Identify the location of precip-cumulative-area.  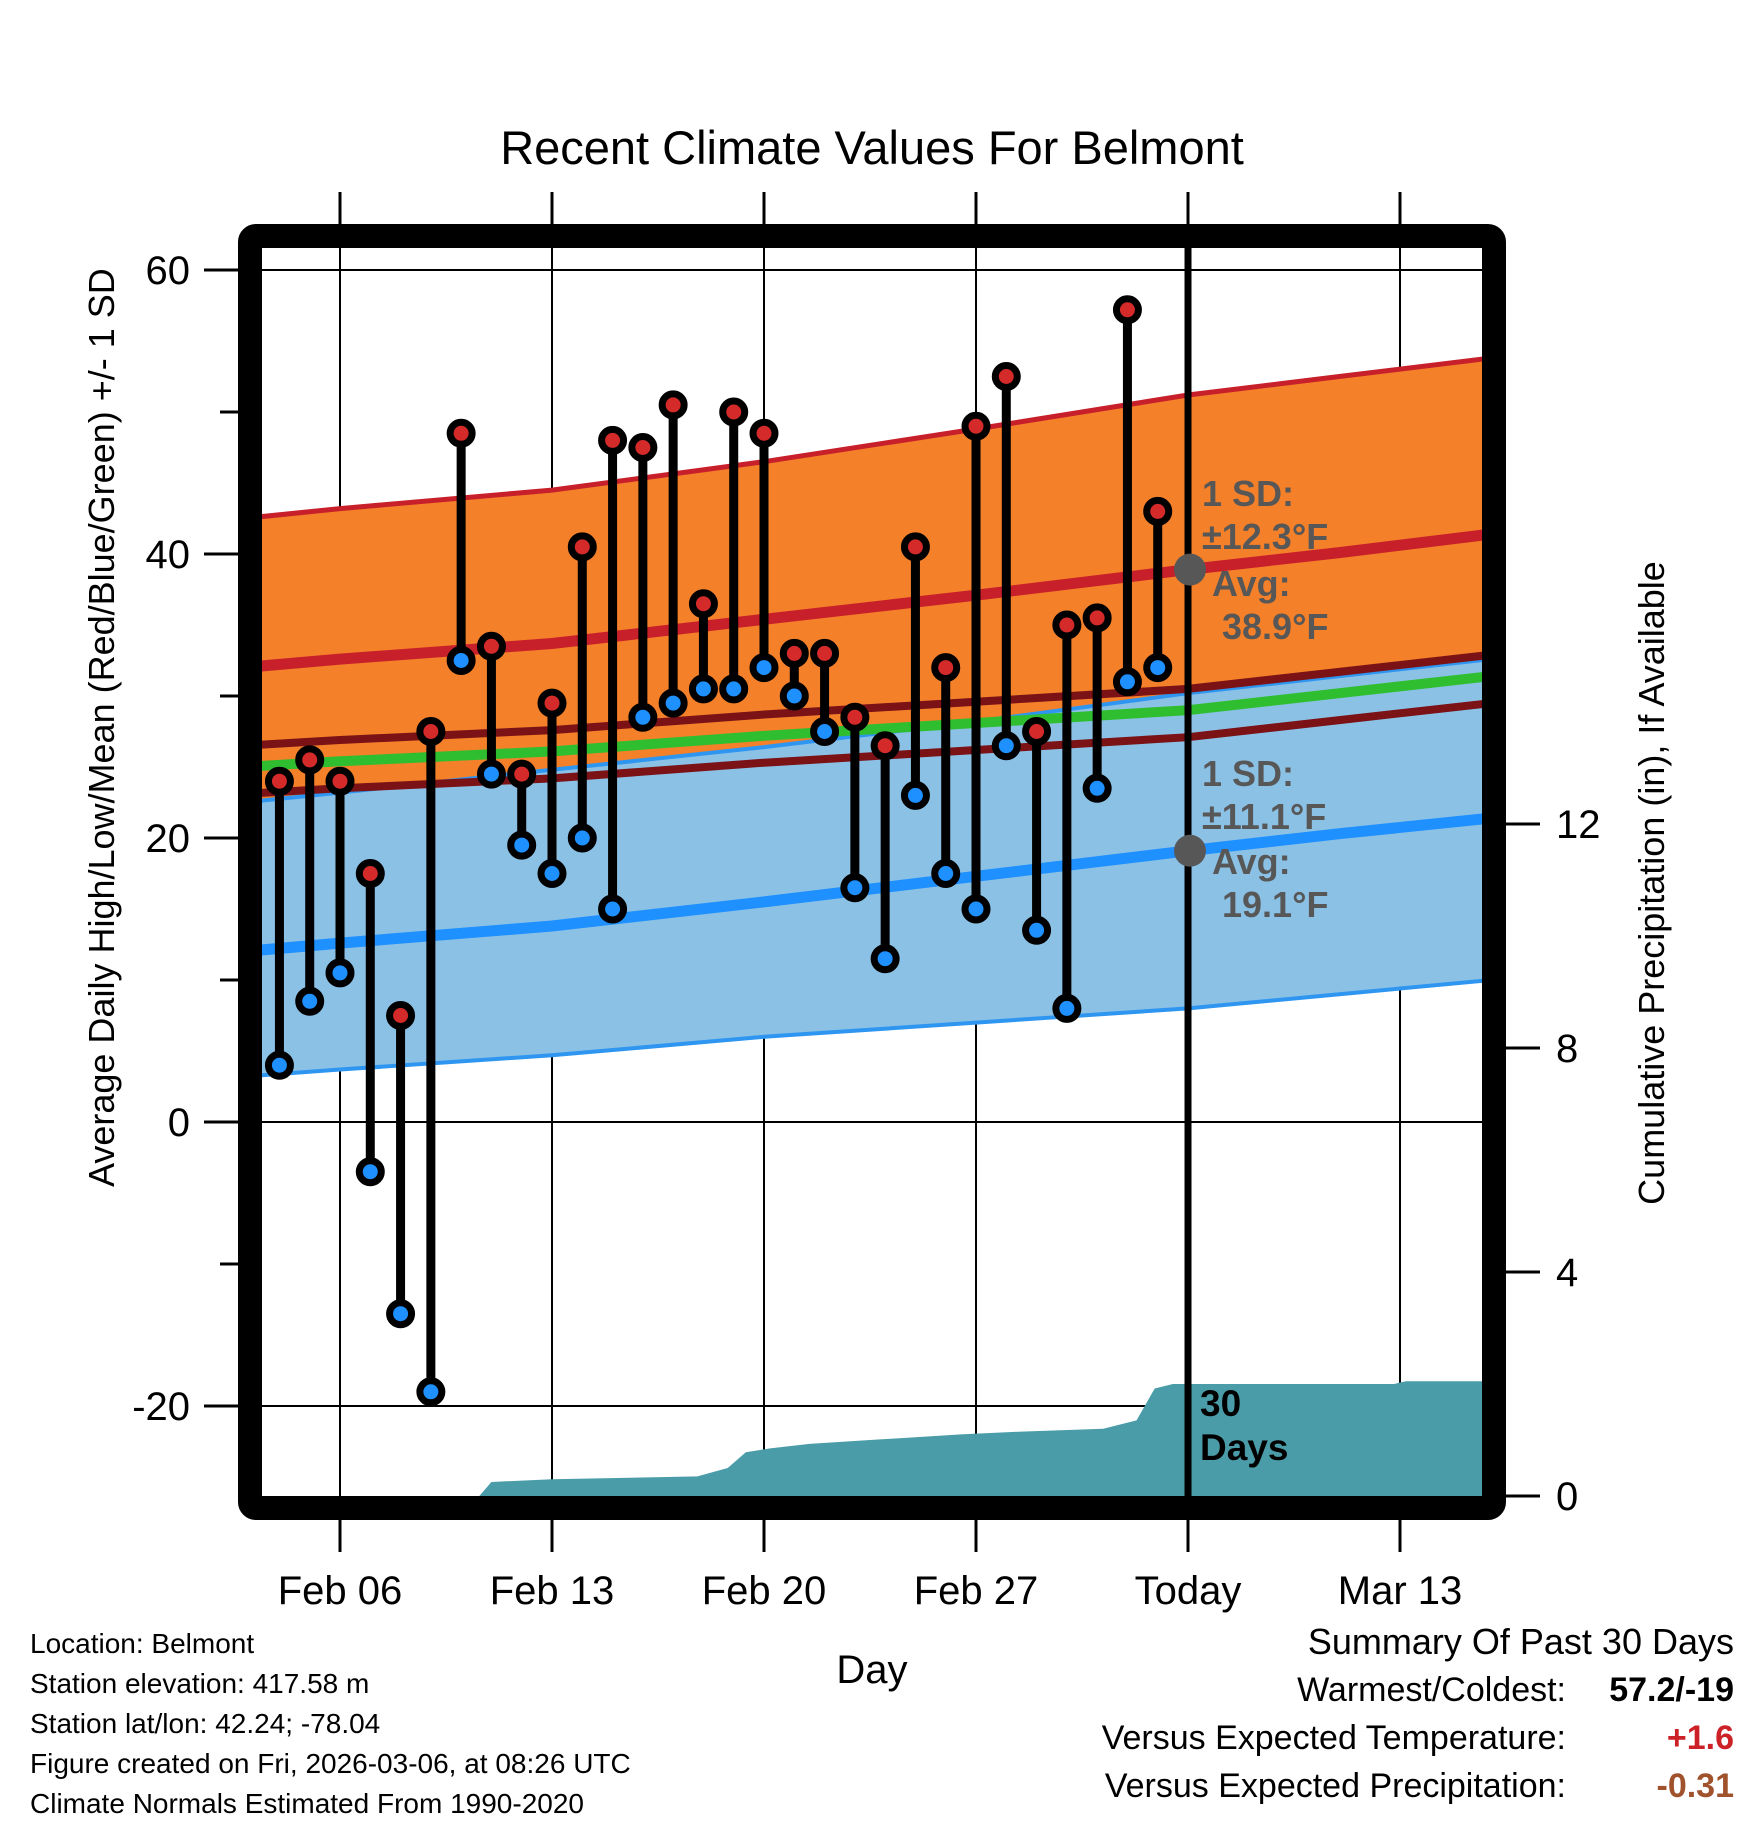
(980, 1438).